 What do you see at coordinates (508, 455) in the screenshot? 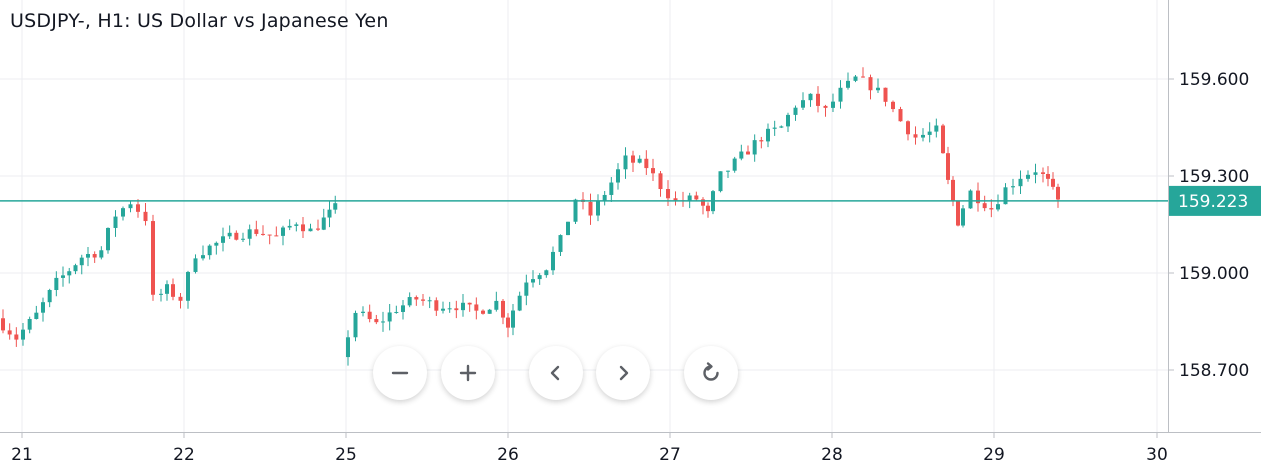
I see `time-tick-label: 26` at bounding box center [508, 455].